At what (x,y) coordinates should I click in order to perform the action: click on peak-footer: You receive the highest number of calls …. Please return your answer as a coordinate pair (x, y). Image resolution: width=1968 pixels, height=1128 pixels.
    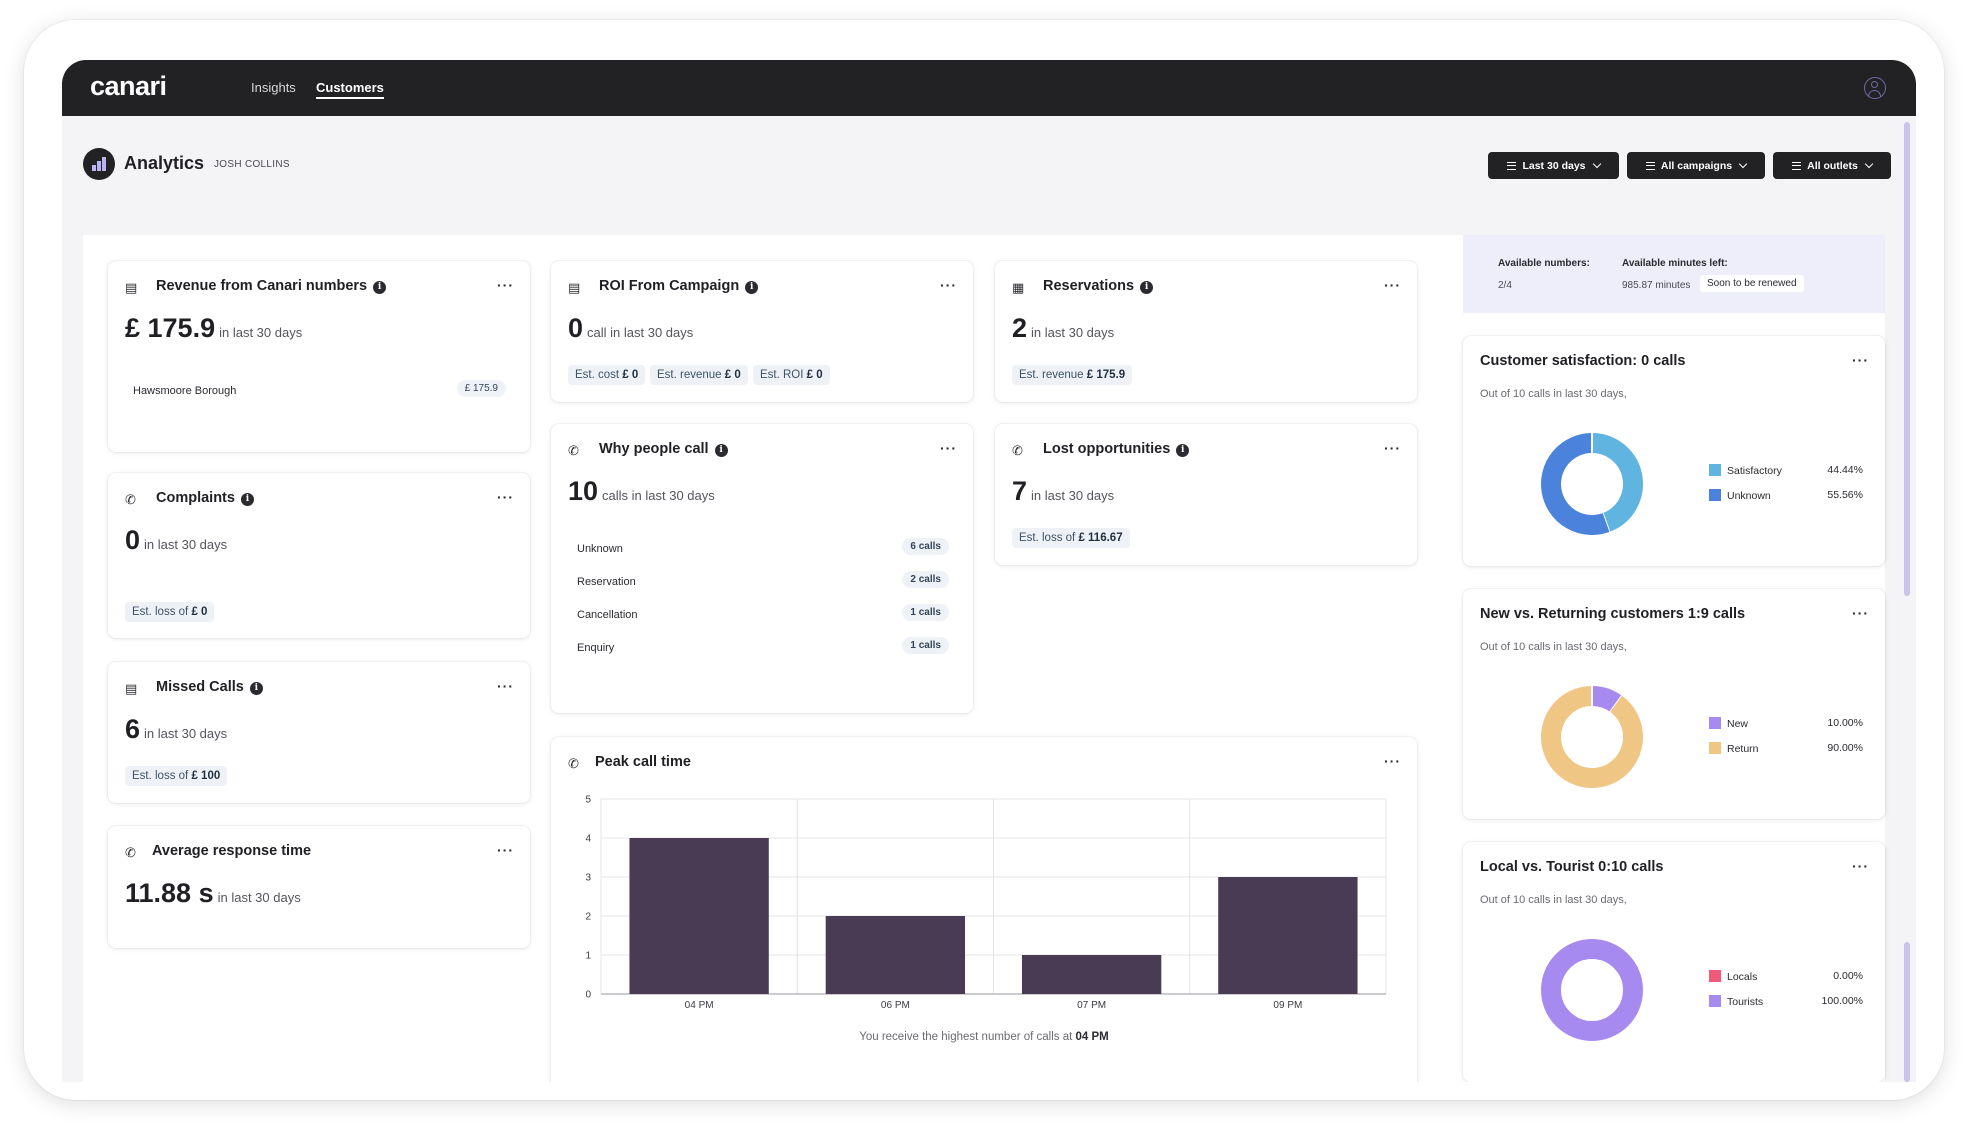
    Looking at the image, I should click on (966, 1037).